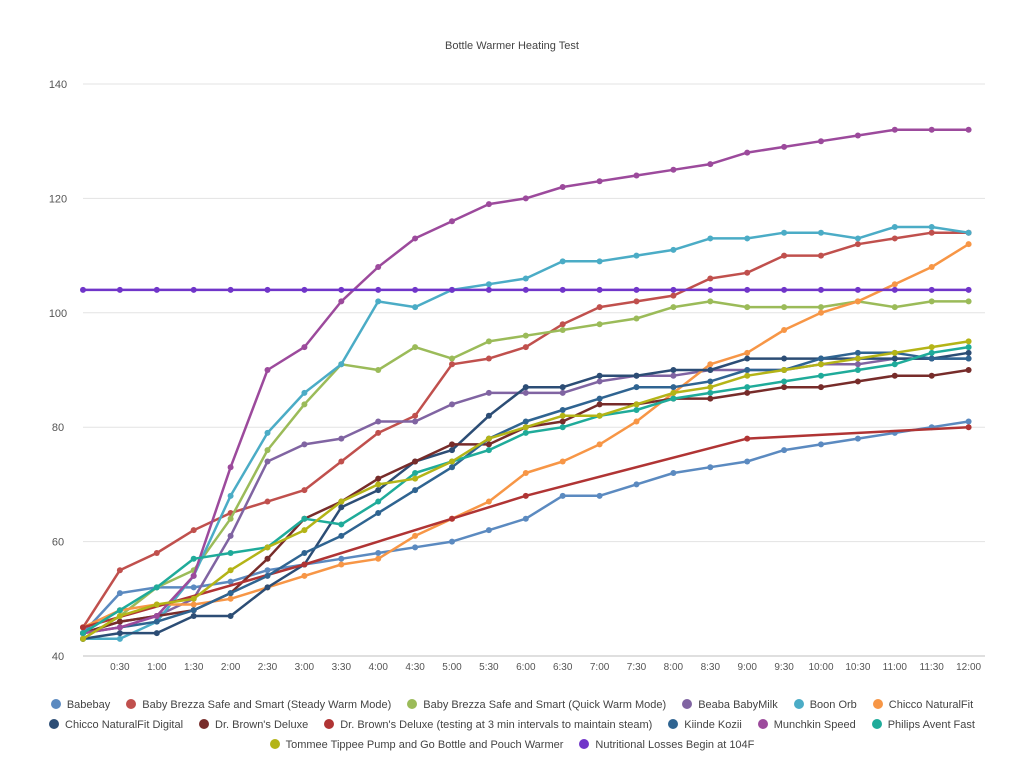 Image resolution: width=1024 pixels, height=782 pixels. I want to click on legend-item: Babebay, so click(80, 705).